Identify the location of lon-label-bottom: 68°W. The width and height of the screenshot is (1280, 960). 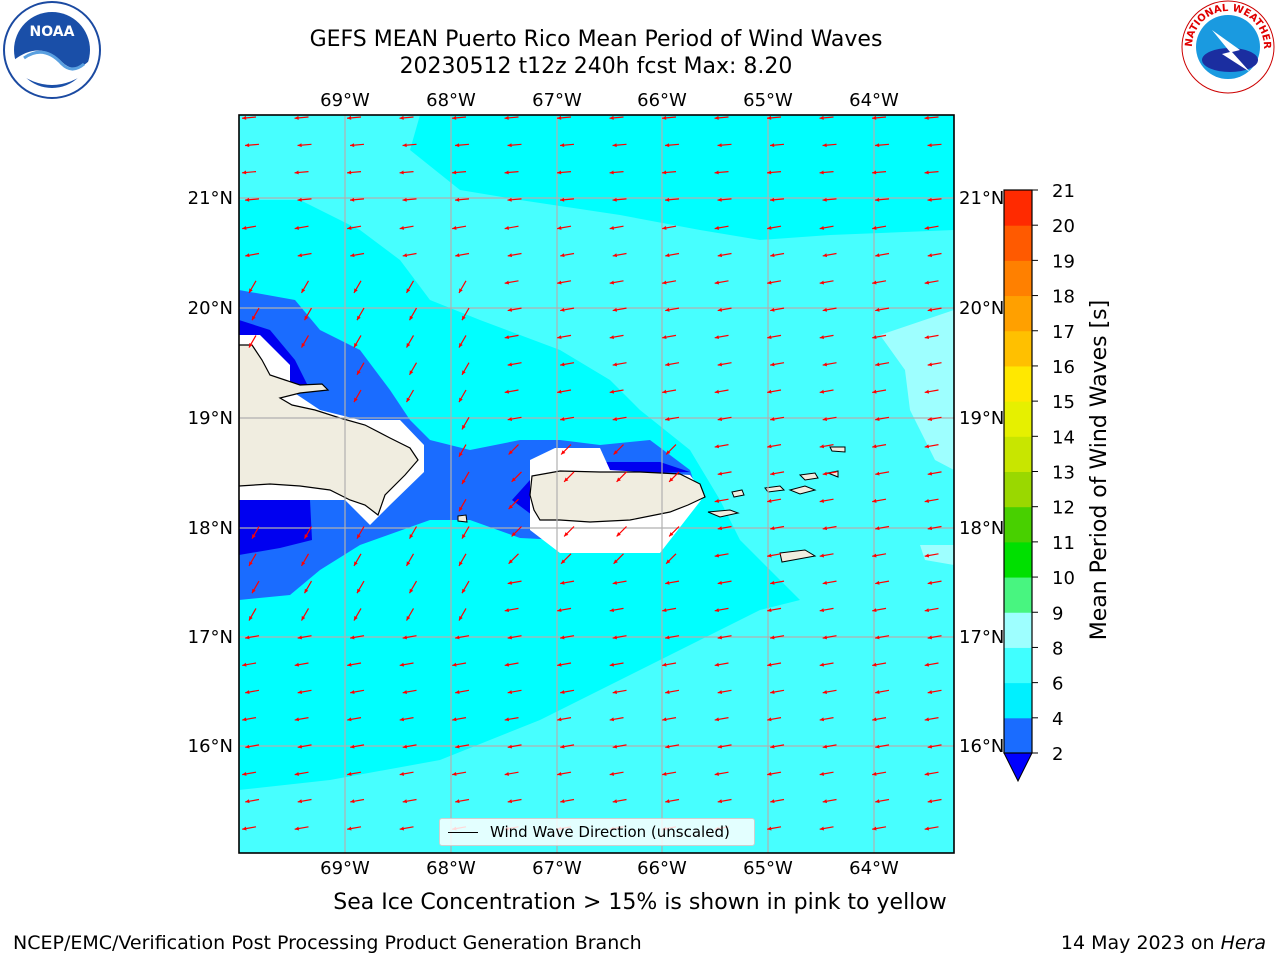
(451, 868).